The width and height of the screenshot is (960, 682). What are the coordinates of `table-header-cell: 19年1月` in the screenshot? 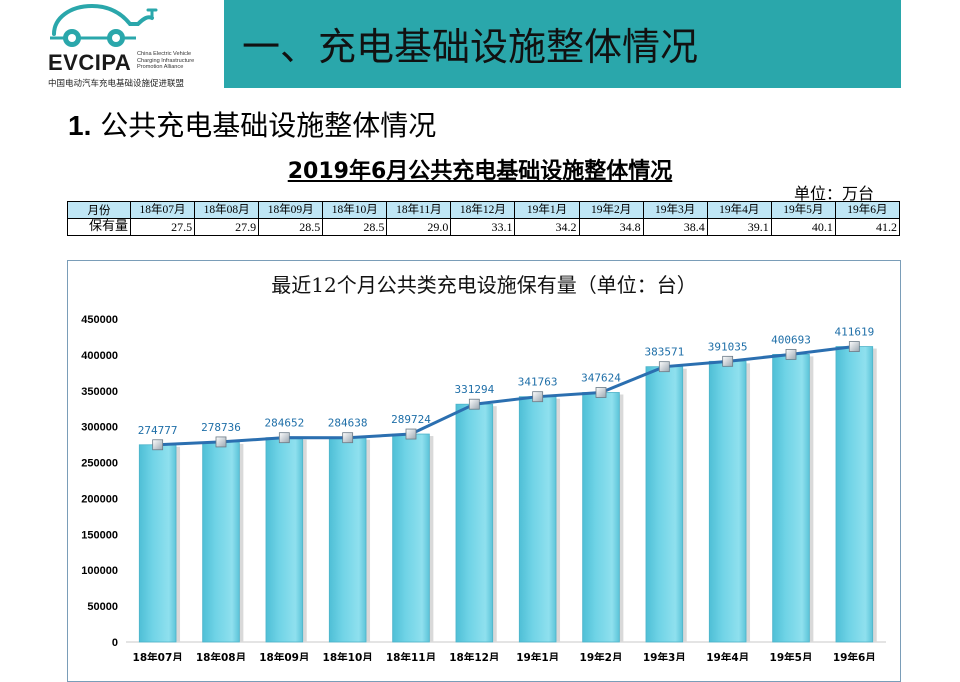 It's located at (547, 210).